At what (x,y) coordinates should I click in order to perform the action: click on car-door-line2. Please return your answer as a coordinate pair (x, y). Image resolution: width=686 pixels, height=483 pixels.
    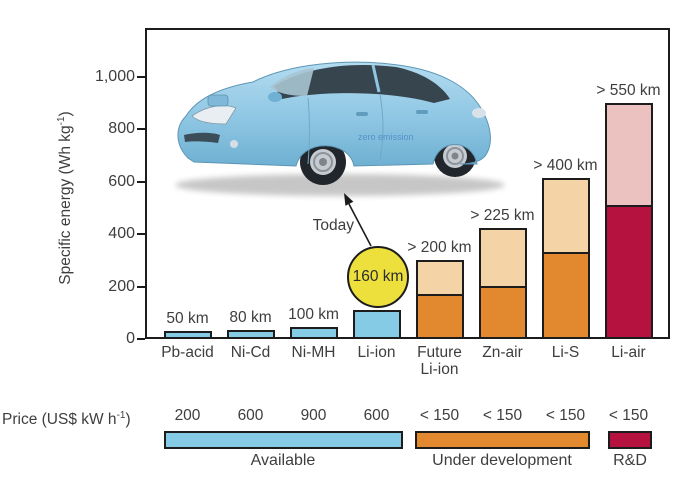
    Looking at the image, I should click on (308, 131).